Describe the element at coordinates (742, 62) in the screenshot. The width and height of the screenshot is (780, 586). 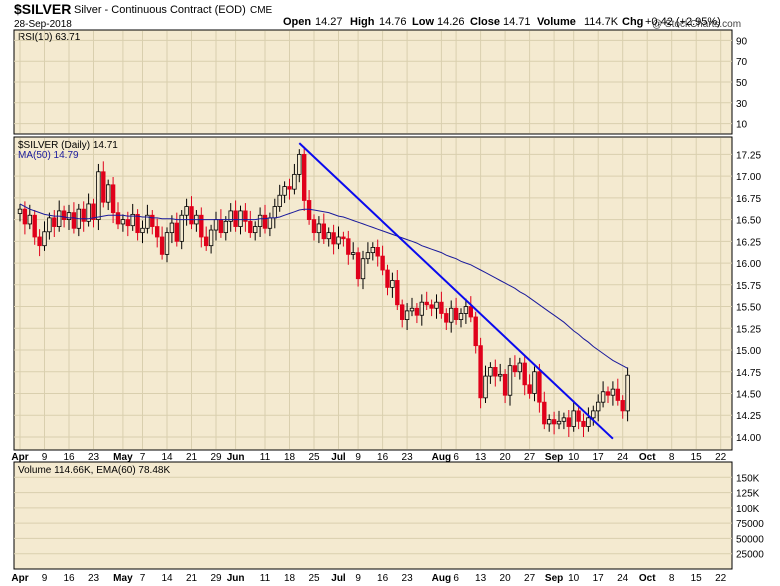
I see `rsi-tick-label: 70` at that location.